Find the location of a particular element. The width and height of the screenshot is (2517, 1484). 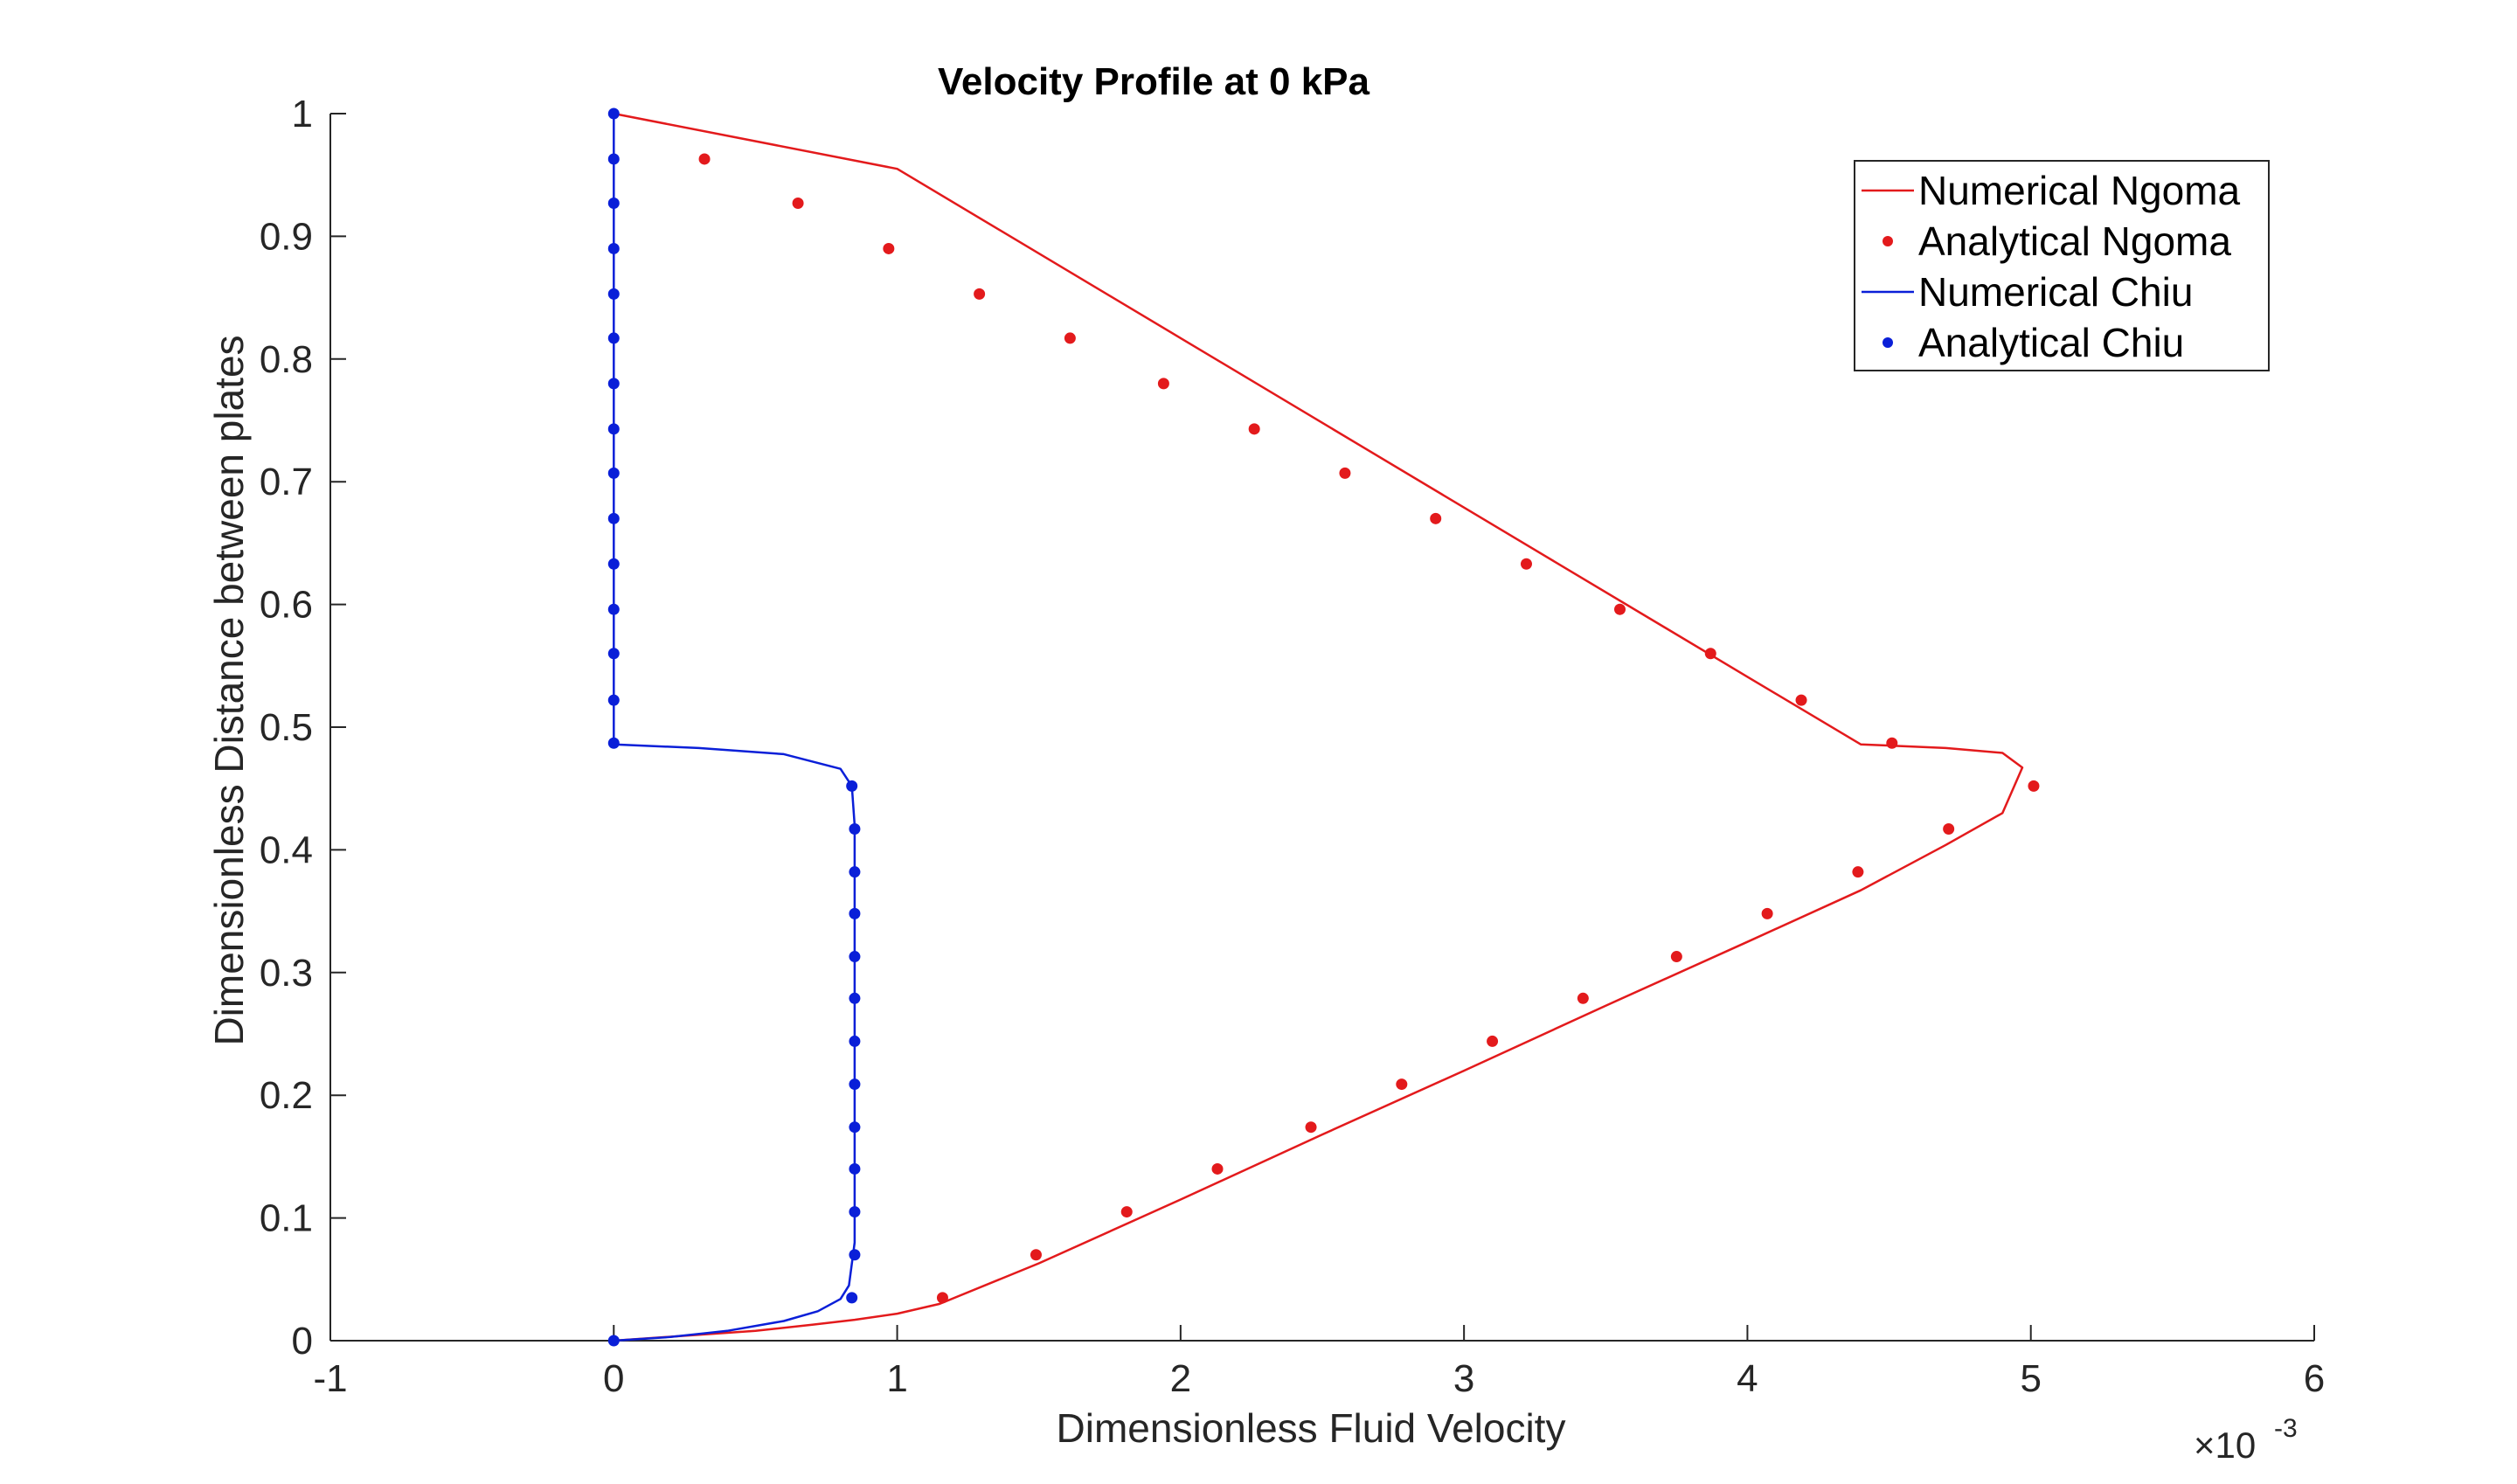

y-axis-label: Dimensionless Distance between plates is located at coordinates (229, 690).